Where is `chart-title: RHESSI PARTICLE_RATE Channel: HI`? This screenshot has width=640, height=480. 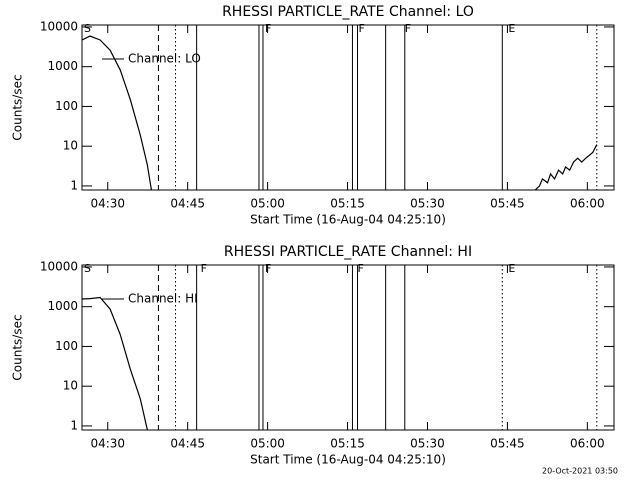 chart-title: RHESSI PARTICLE_RATE Channel: HI is located at coordinates (348, 252).